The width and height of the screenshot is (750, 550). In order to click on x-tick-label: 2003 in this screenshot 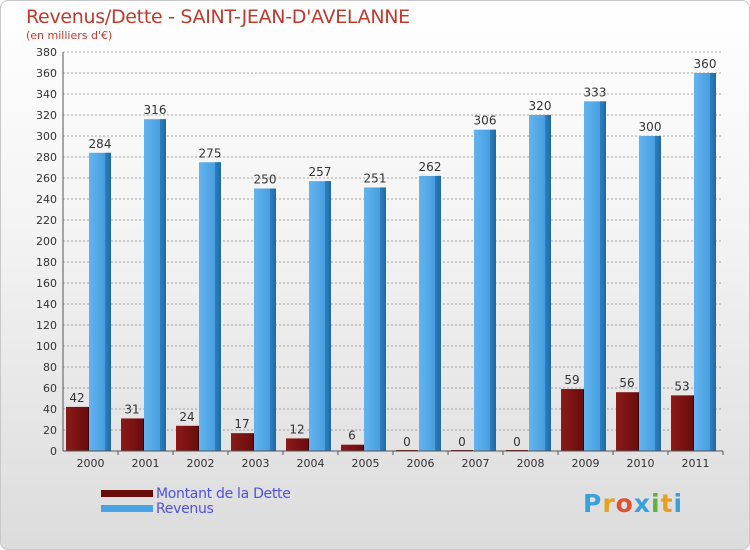, I will do `click(256, 463)`.